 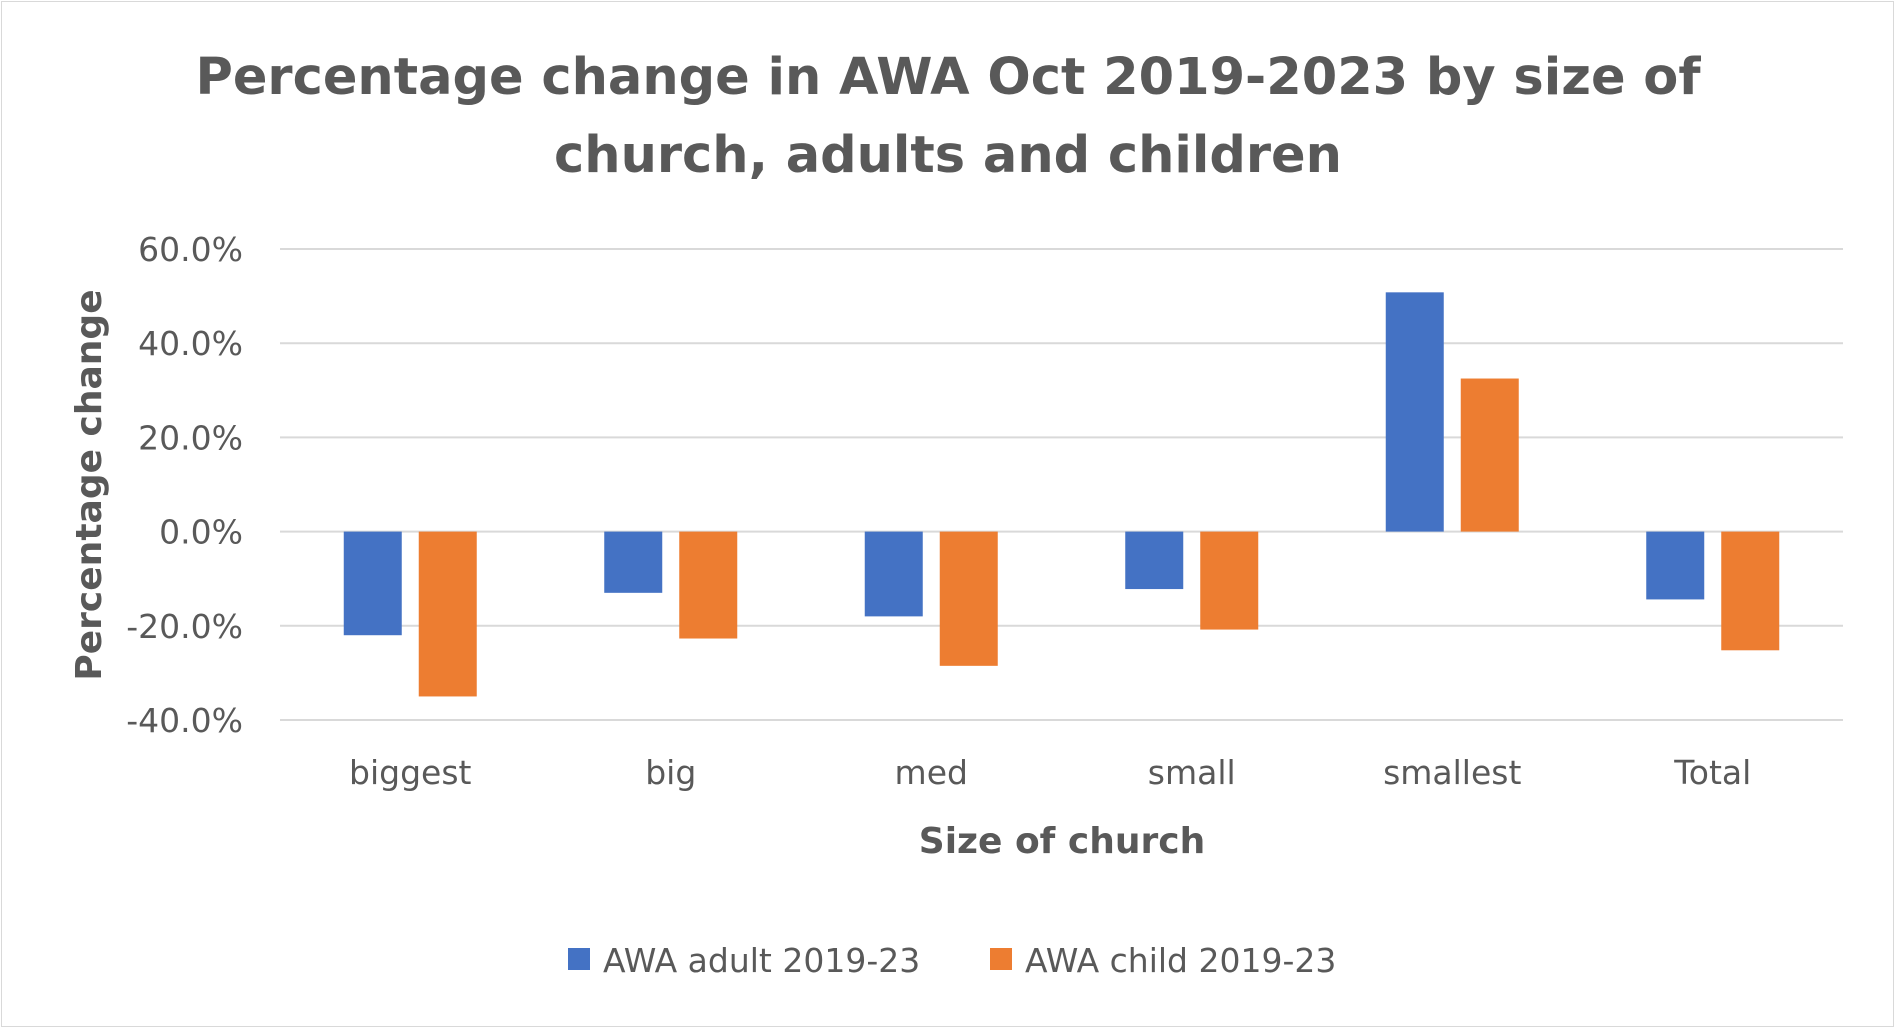 What do you see at coordinates (1489, 455) in the screenshot?
I see `bar-child-smallest` at bounding box center [1489, 455].